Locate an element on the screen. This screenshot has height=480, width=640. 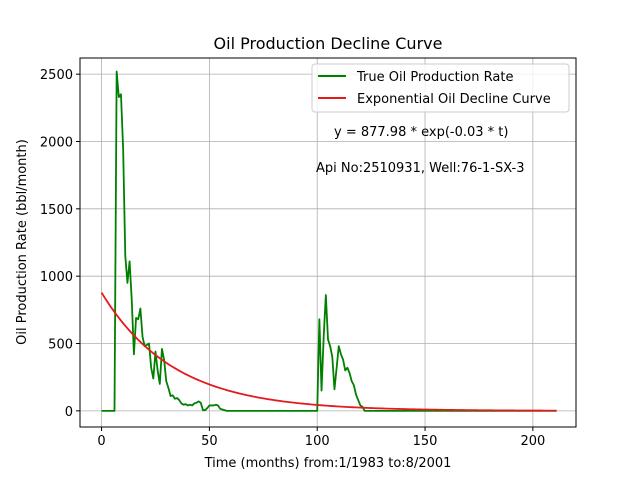
x-tick-label: 0 is located at coordinates (101, 441).